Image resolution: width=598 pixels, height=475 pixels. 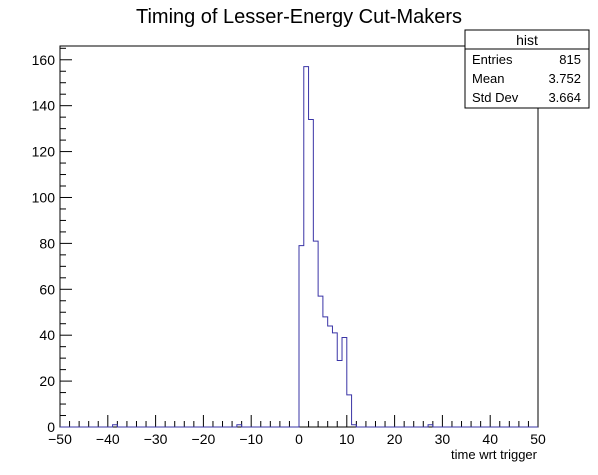 What do you see at coordinates (44, 152) in the screenshot?
I see `y-tick-label: 120` at bounding box center [44, 152].